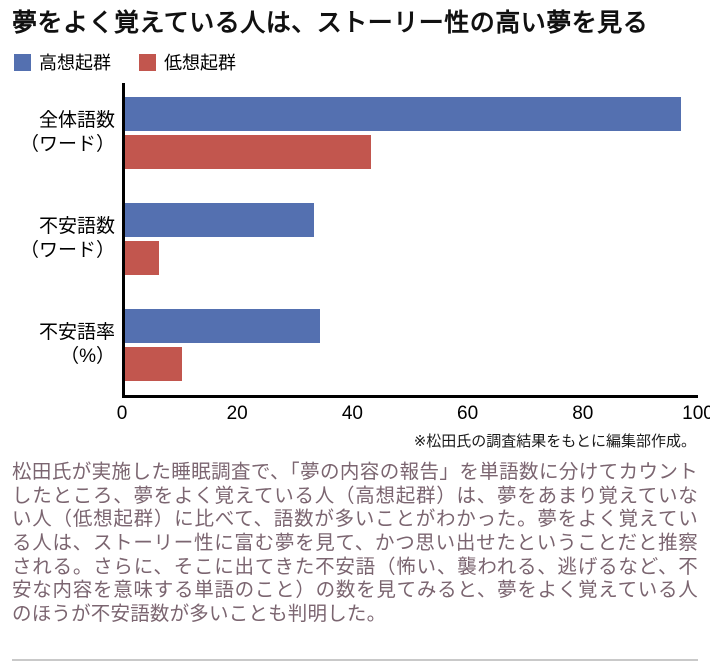 The height and width of the screenshot is (661, 710). Describe the element at coordinates (22, 62) in the screenshot. I see `legend-swatch-high-recall` at that location.